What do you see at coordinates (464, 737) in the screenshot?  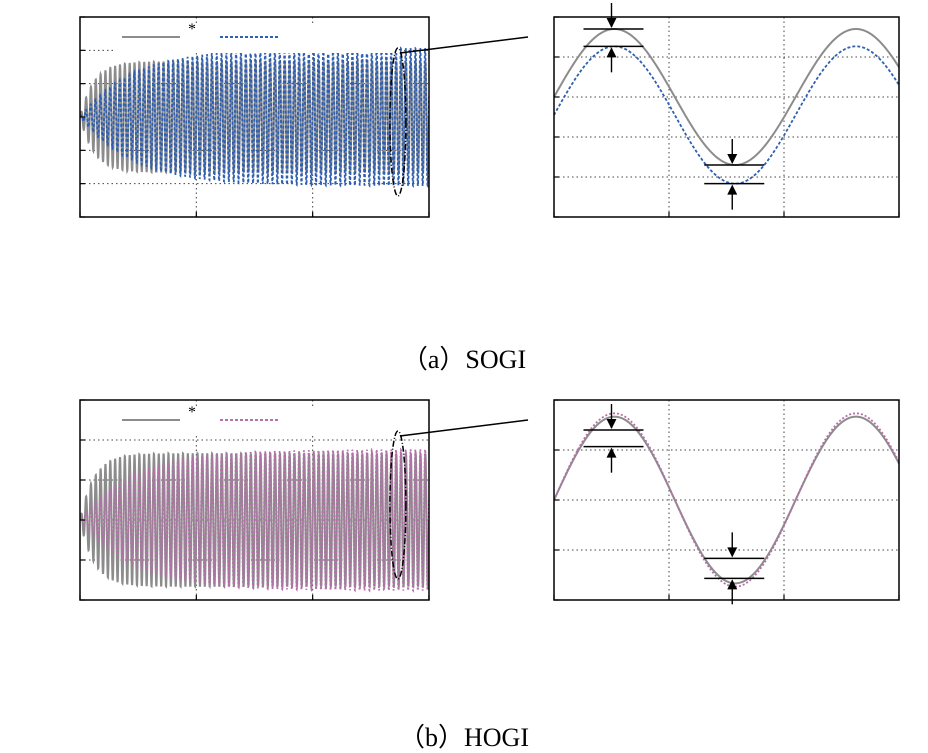 I see `caption-b: （b）HOGI` at bounding box center [464, 737].